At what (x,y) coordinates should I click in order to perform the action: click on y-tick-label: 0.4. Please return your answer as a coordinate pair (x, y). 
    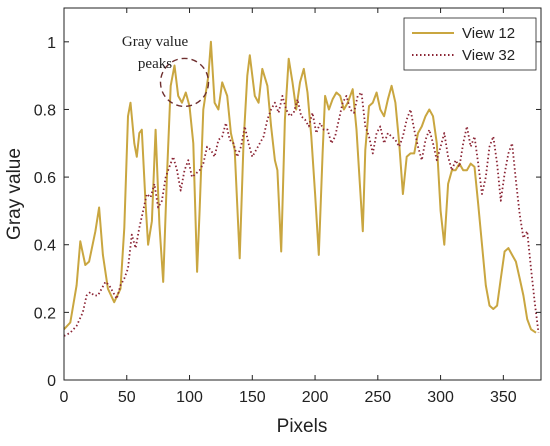
    Looking at the image, I should click on (45, 246).